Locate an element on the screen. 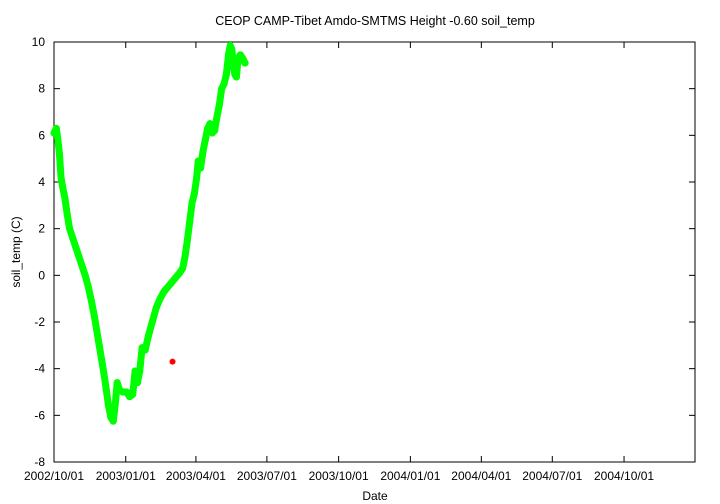 The height and width of the screenshot is (504, 720). x-axis-label: Date is located at coordinates (375, 496).